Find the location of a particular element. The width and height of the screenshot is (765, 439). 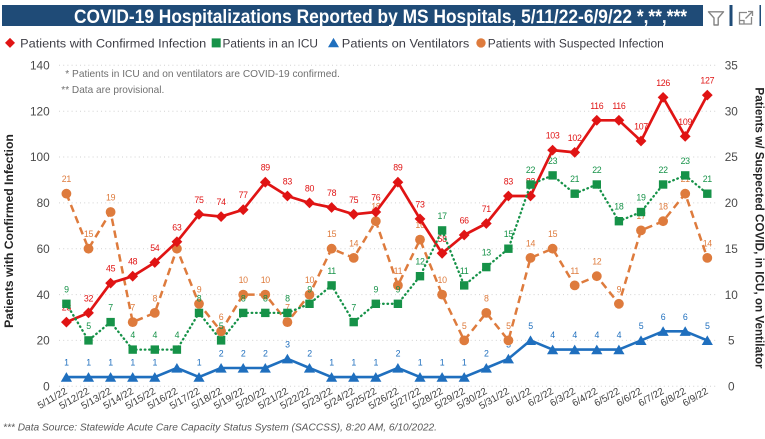

svg-text: 126 is located at coordinates (663, 83).